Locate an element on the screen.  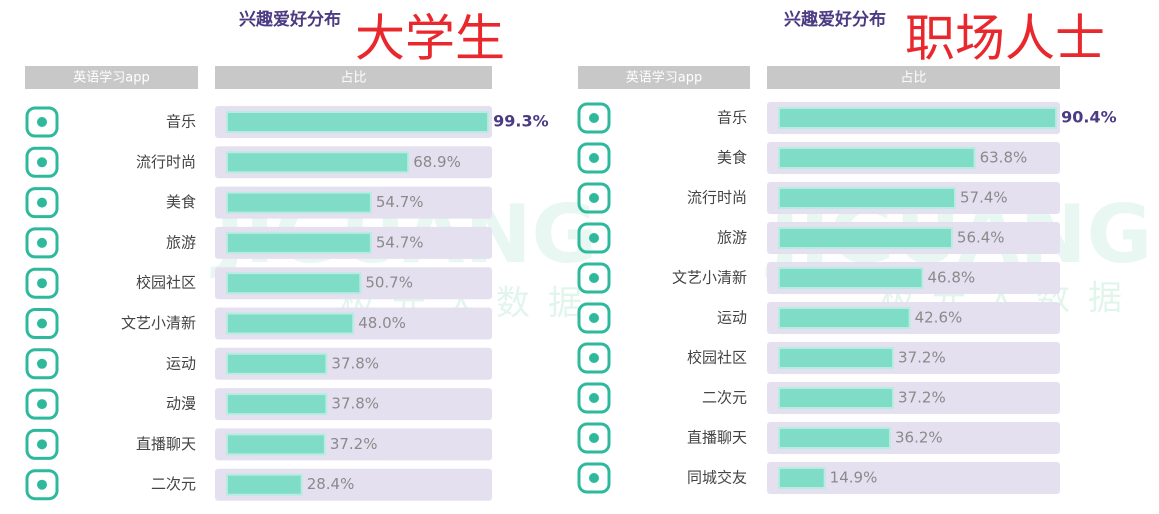
value-label: 56.4% is located at coordinates (981, 238).